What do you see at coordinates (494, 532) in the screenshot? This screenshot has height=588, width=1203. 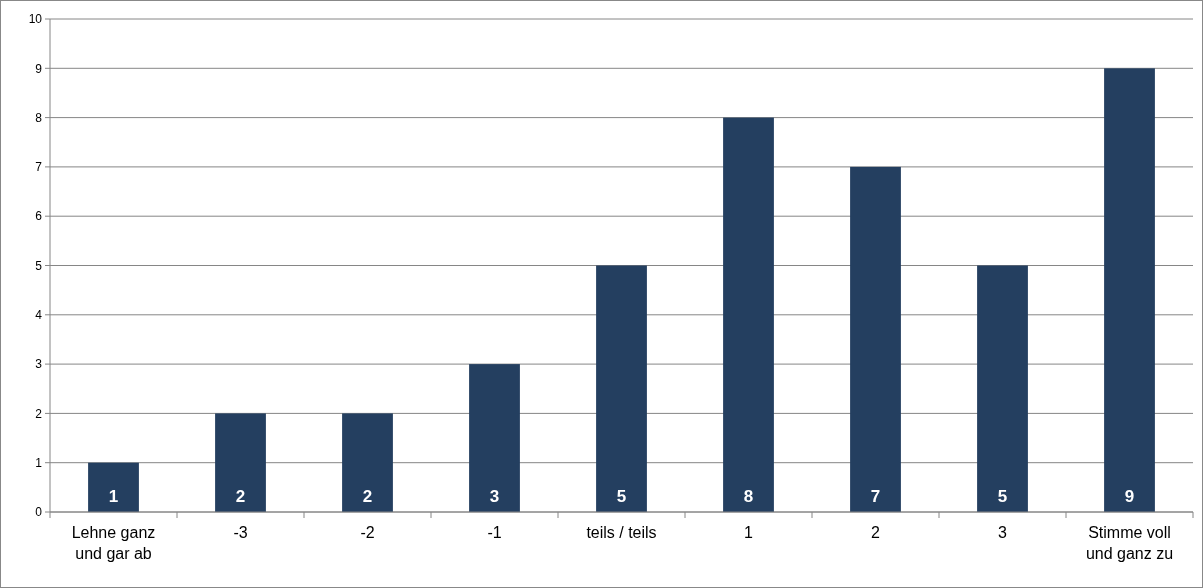 I see `x-tick-label: -1` at bounding box center [494, 532].